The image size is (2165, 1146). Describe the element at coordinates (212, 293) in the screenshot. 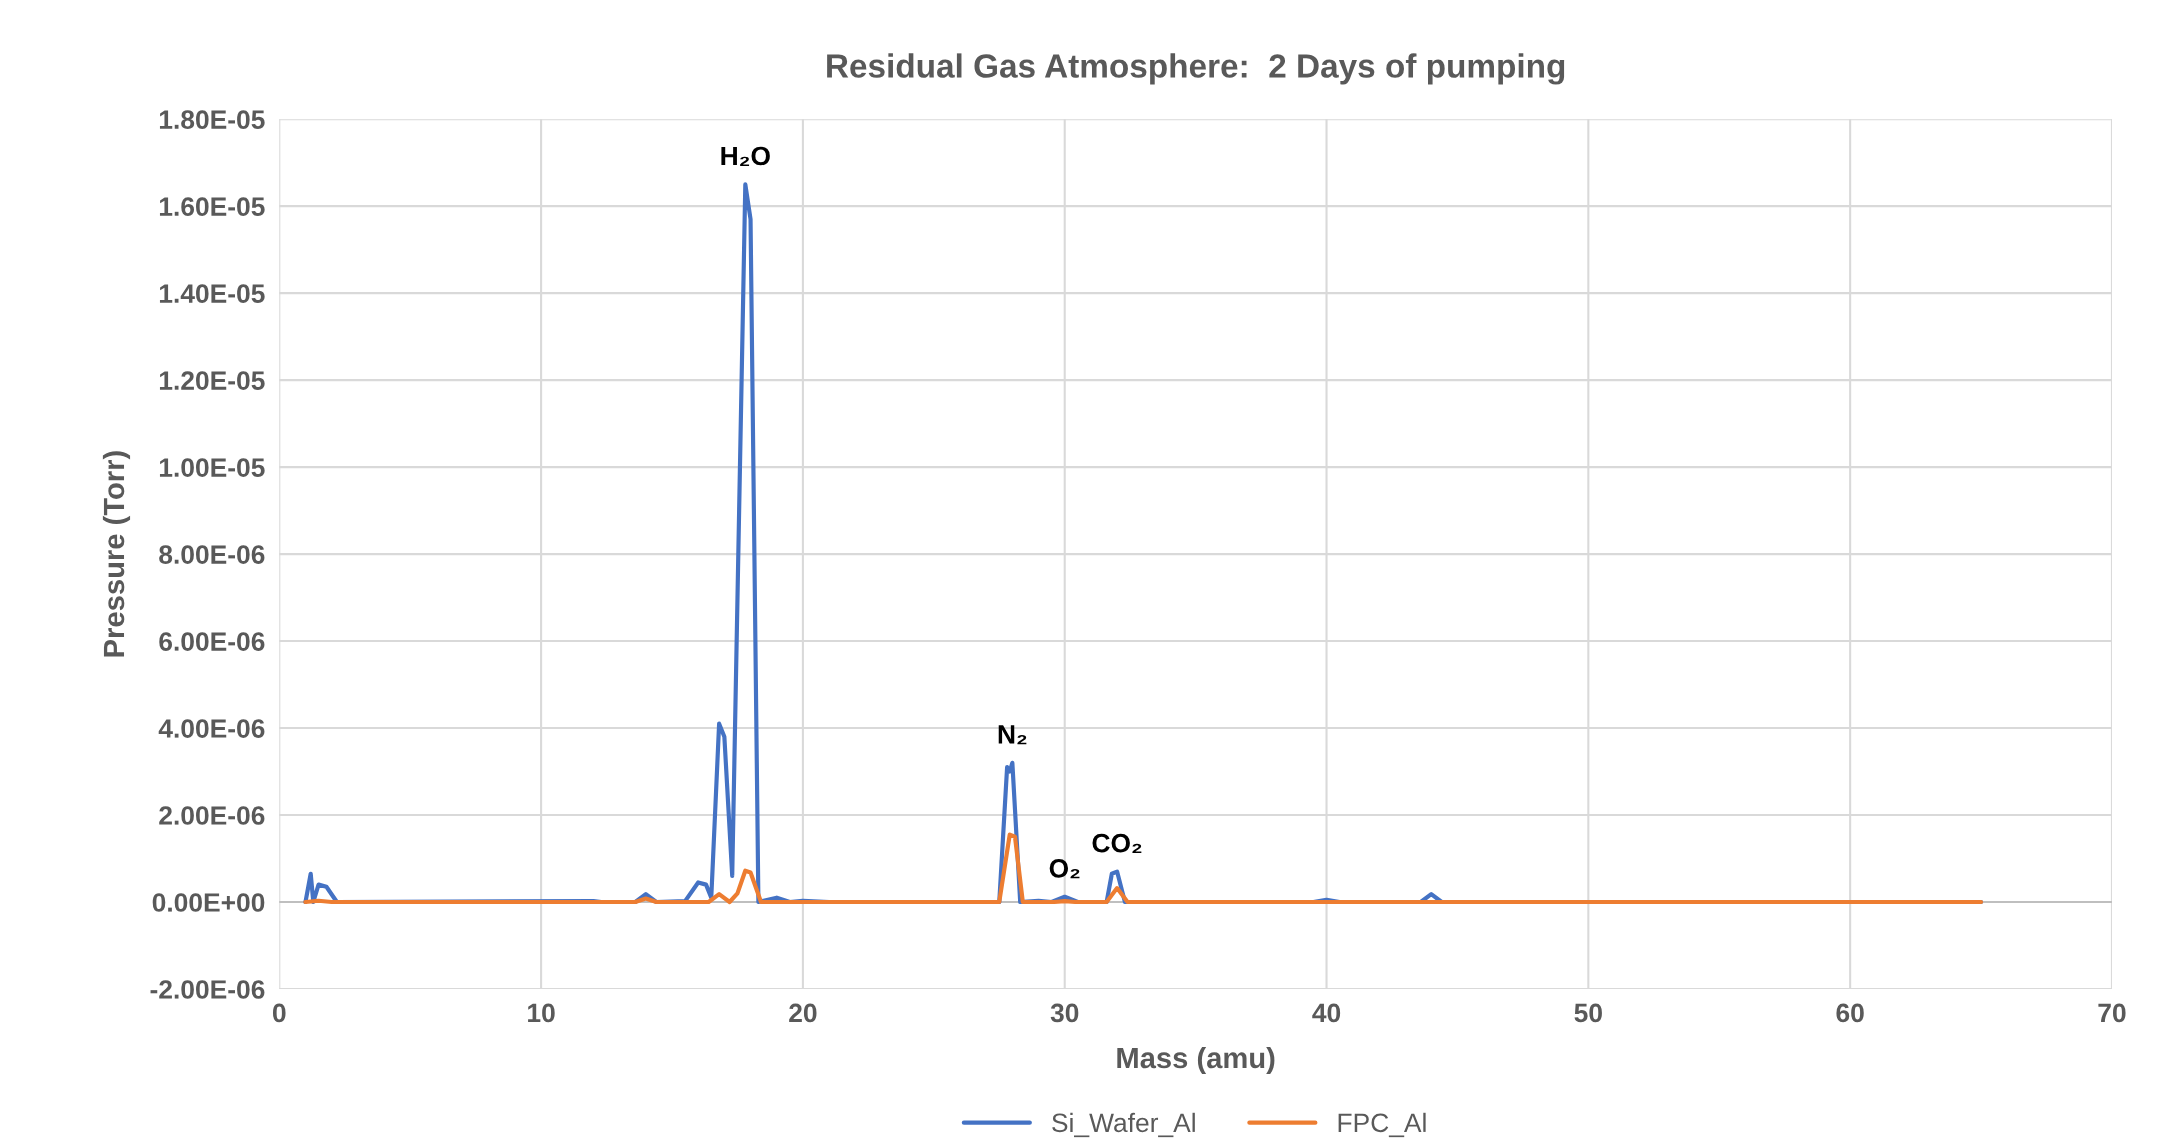

I see `y-tick-label: 1.40E-05` at that location.